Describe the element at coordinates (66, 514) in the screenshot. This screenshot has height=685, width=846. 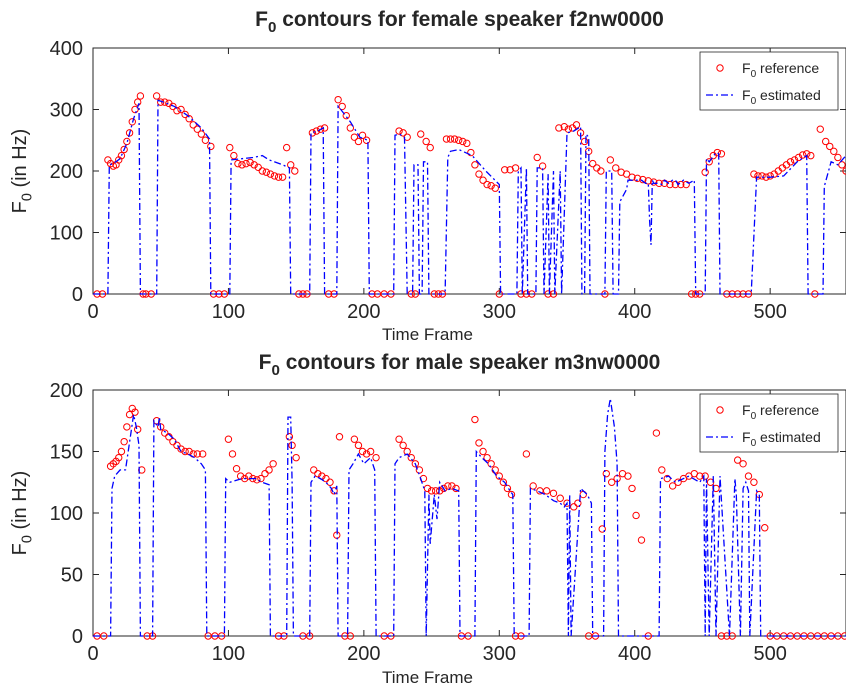
I see `y-tick-label: 100` at that location.